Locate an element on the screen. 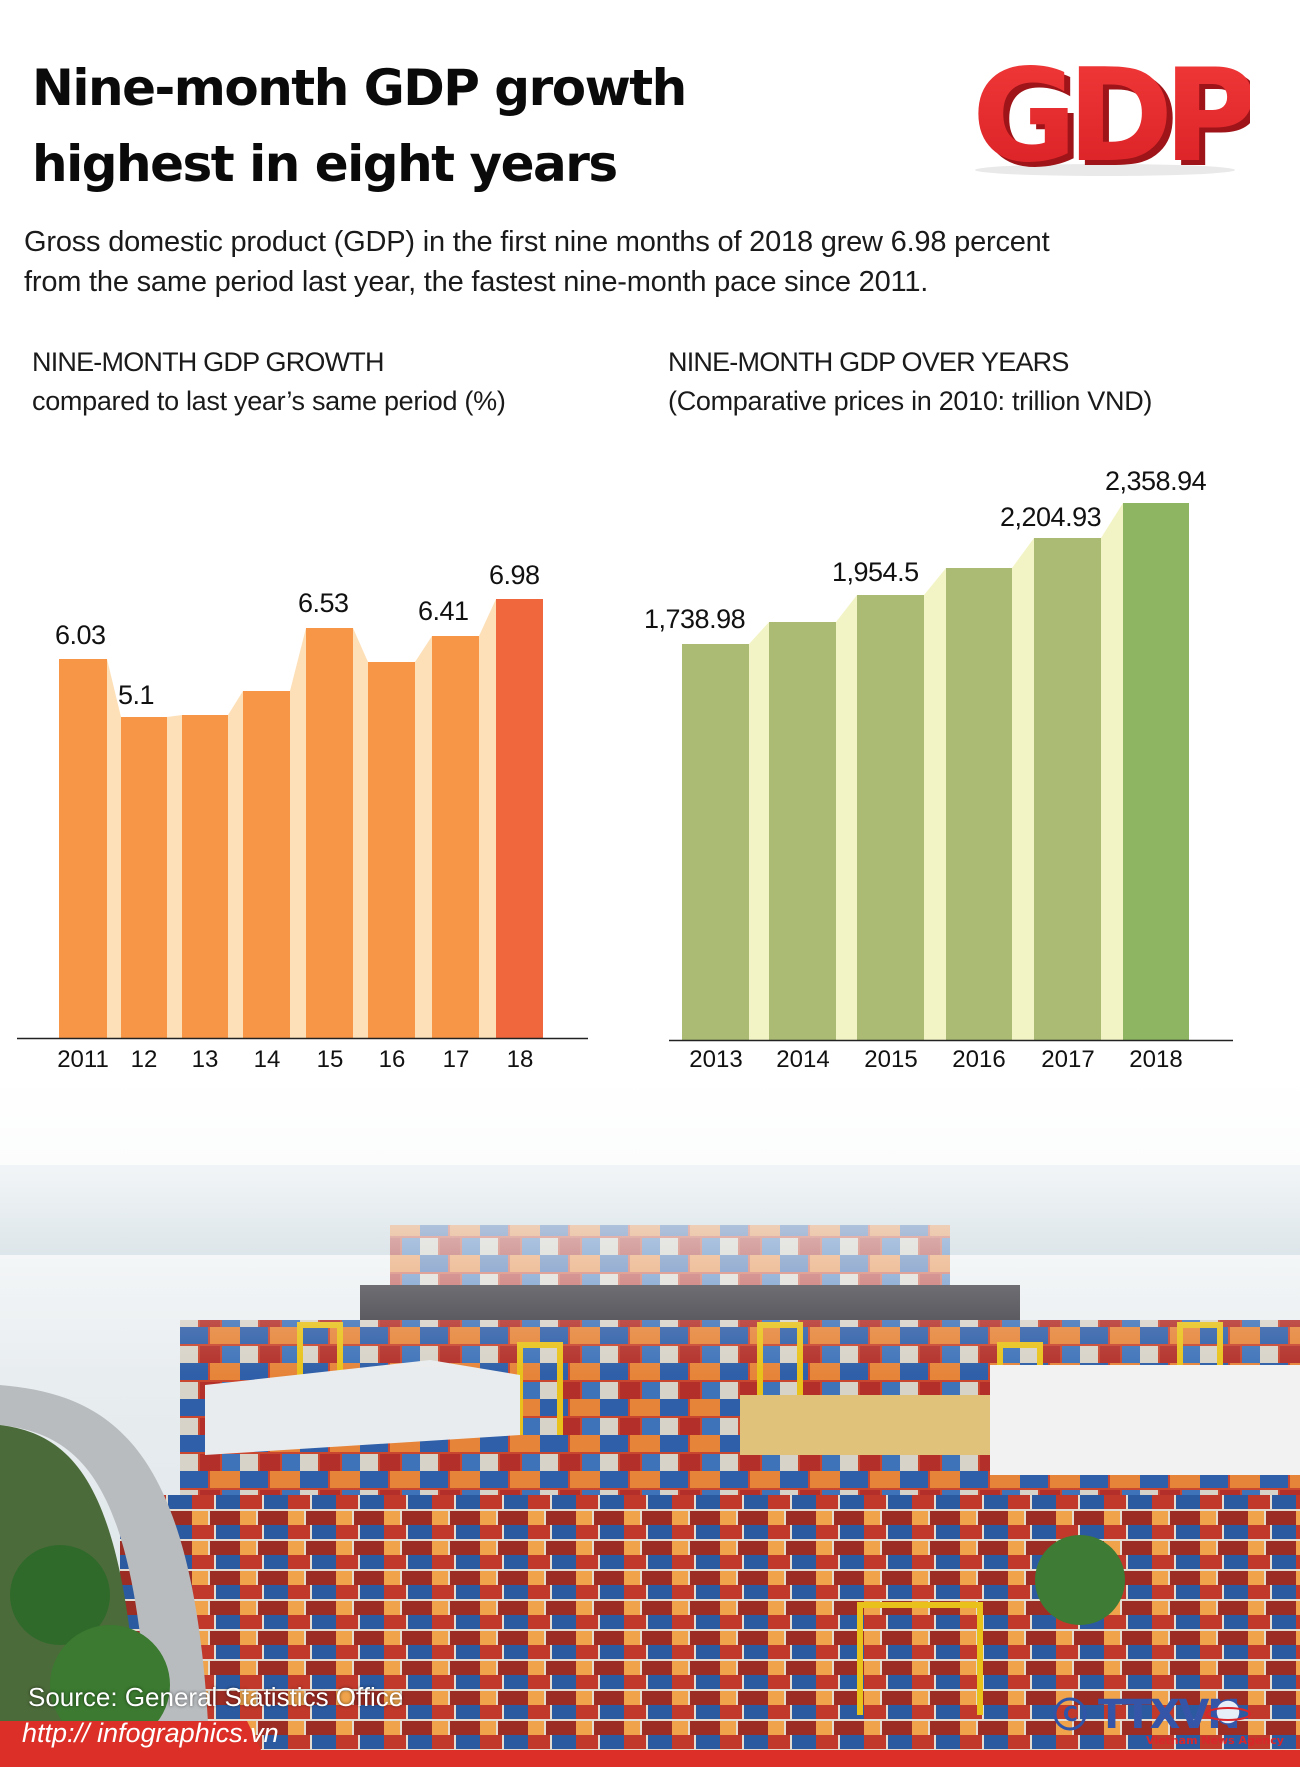  growth-label-2012: 5.1 is located at coordinates (136, 695).